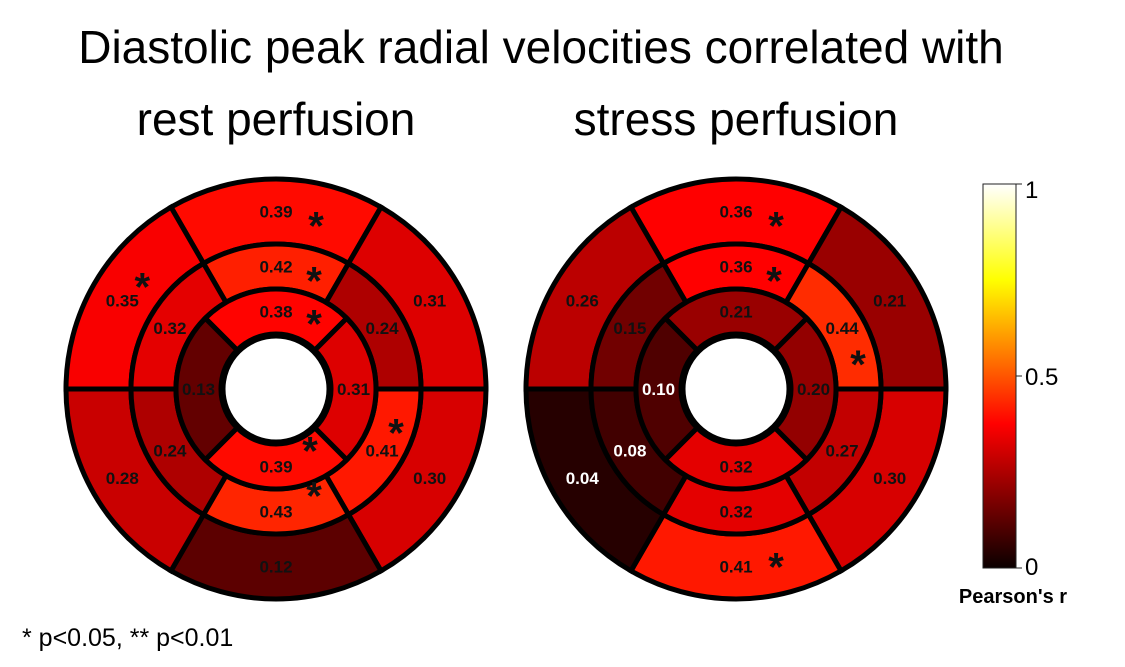  Describe the element at coordinates (776, 227) in the screenshot. I see `stress-segment-1-significance: *` at that location.